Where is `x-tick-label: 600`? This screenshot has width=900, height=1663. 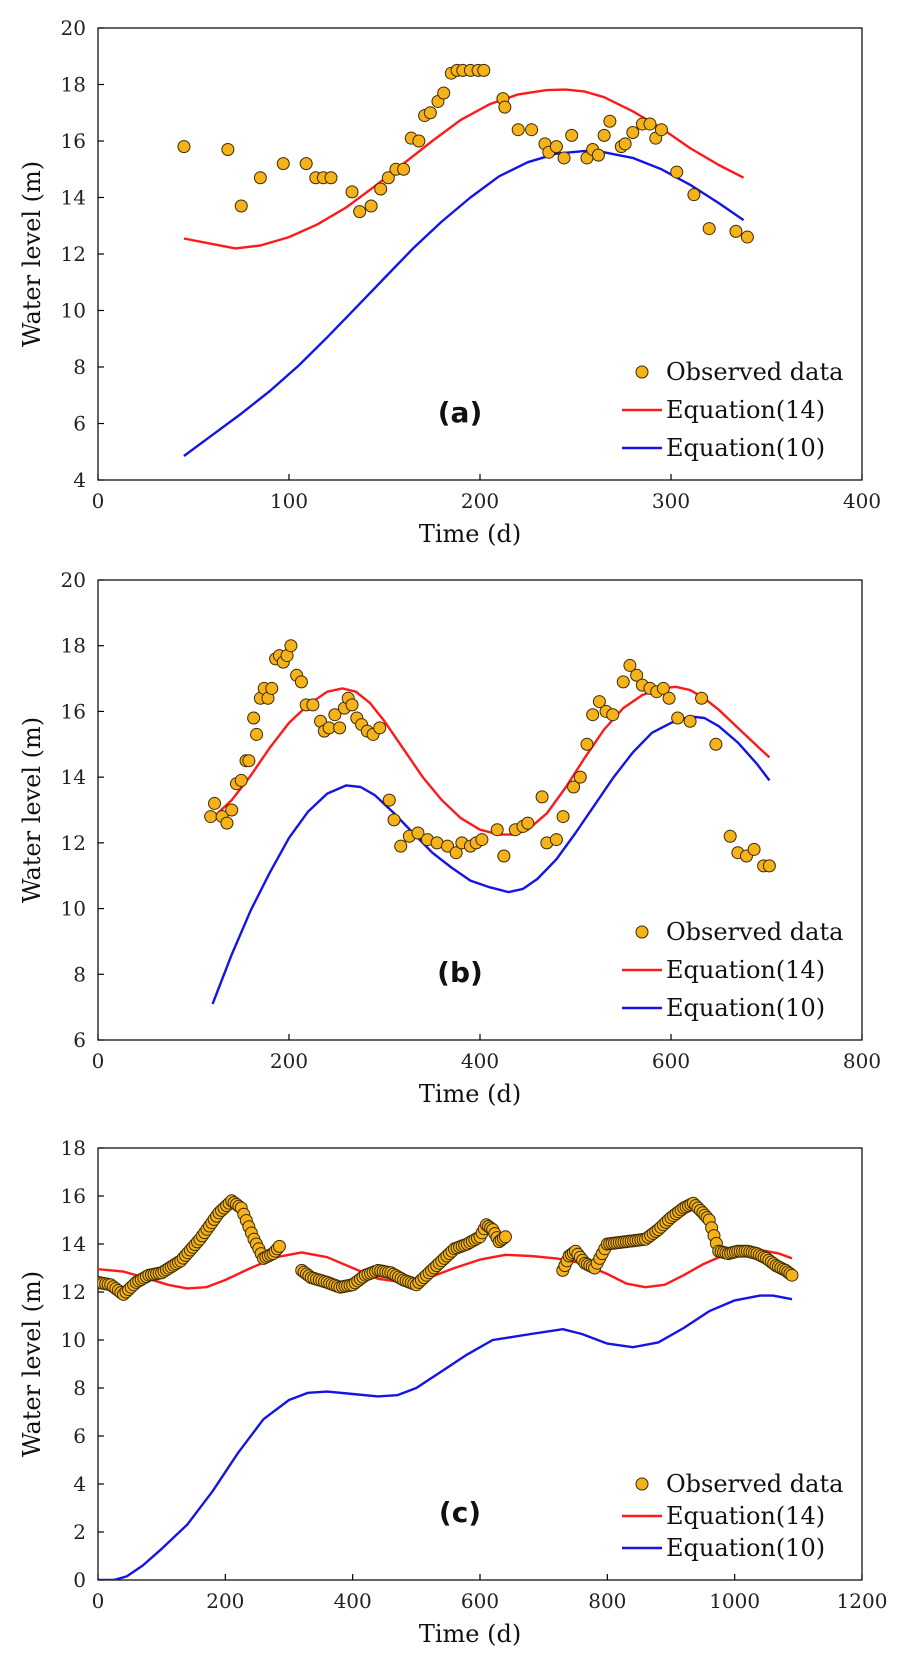
x-tick-label: 600 is located at coordinates (480, 1601).